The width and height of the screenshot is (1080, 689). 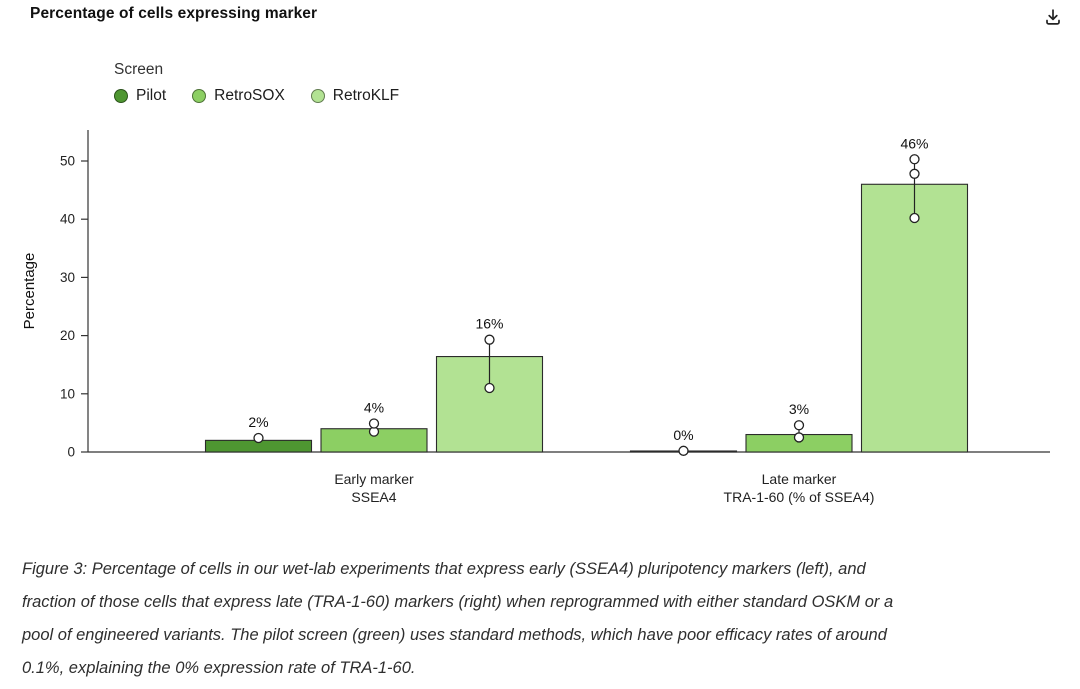 I want to click on legend-item-pilot: Pilot, so click(x=140, y=96).